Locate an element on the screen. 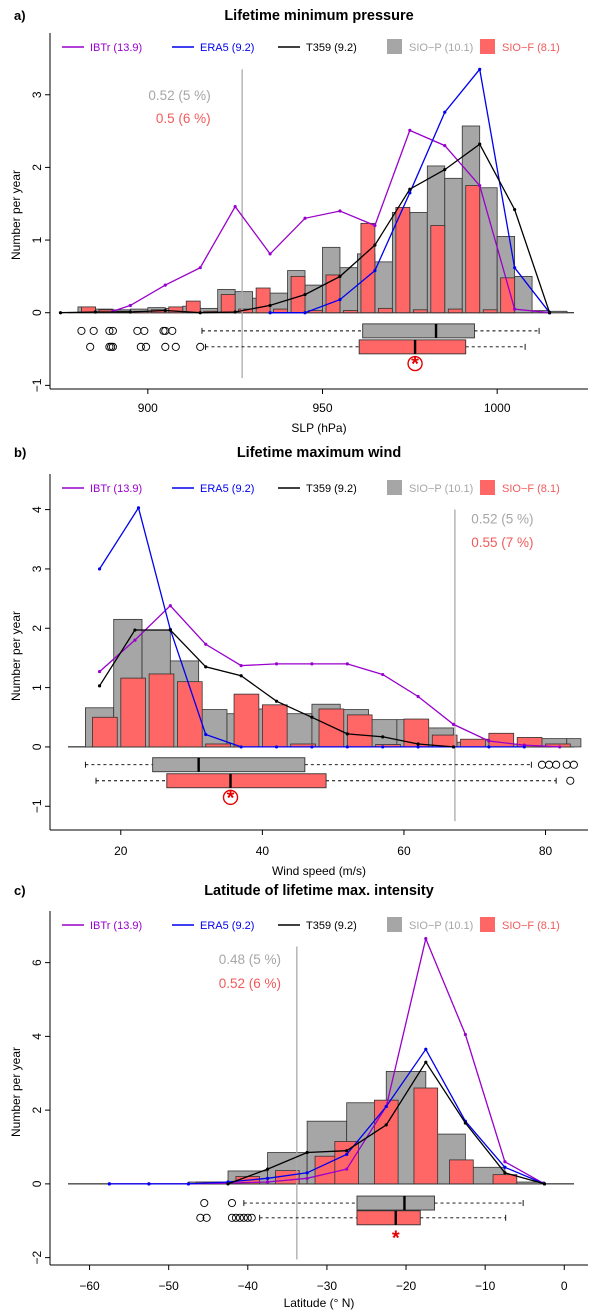  x-tick-label: 80 is located at coordinates (546, 851).